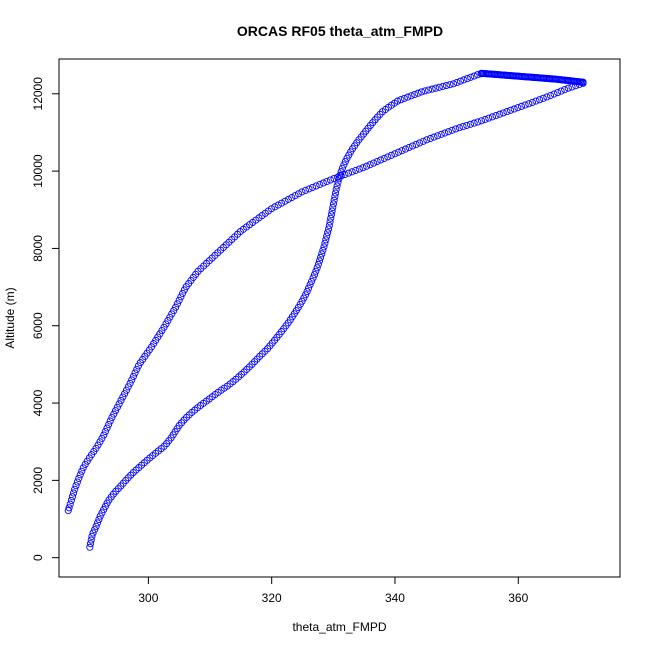 The width and height of the screenshot is (650, 650). Describe the element at coordinates (38, 171) in the screenshot. I see `y-tick-label: 10000` at that location.